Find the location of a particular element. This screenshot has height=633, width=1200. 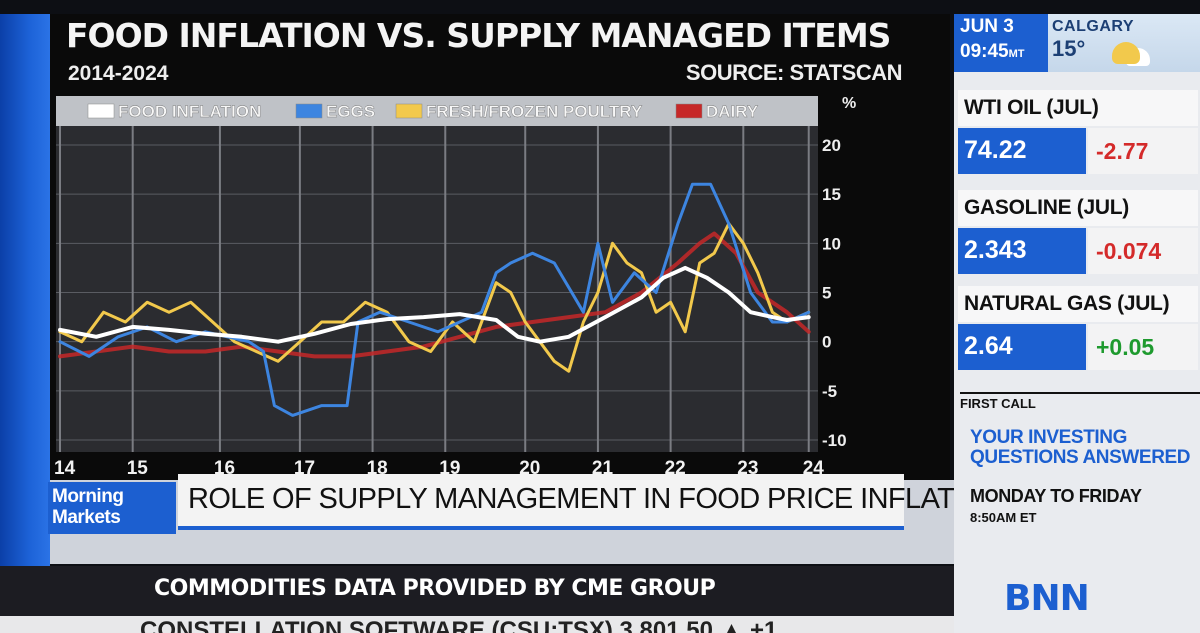

legend-entry: FOOD INFLATION is located at coordinates (189, 111).